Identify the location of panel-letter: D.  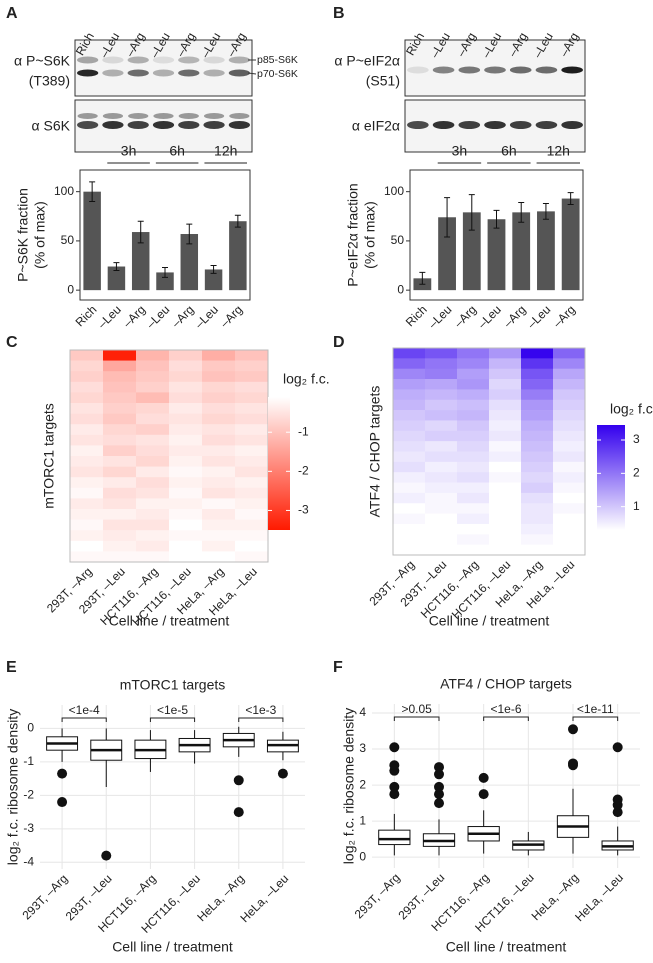
(339, 342).